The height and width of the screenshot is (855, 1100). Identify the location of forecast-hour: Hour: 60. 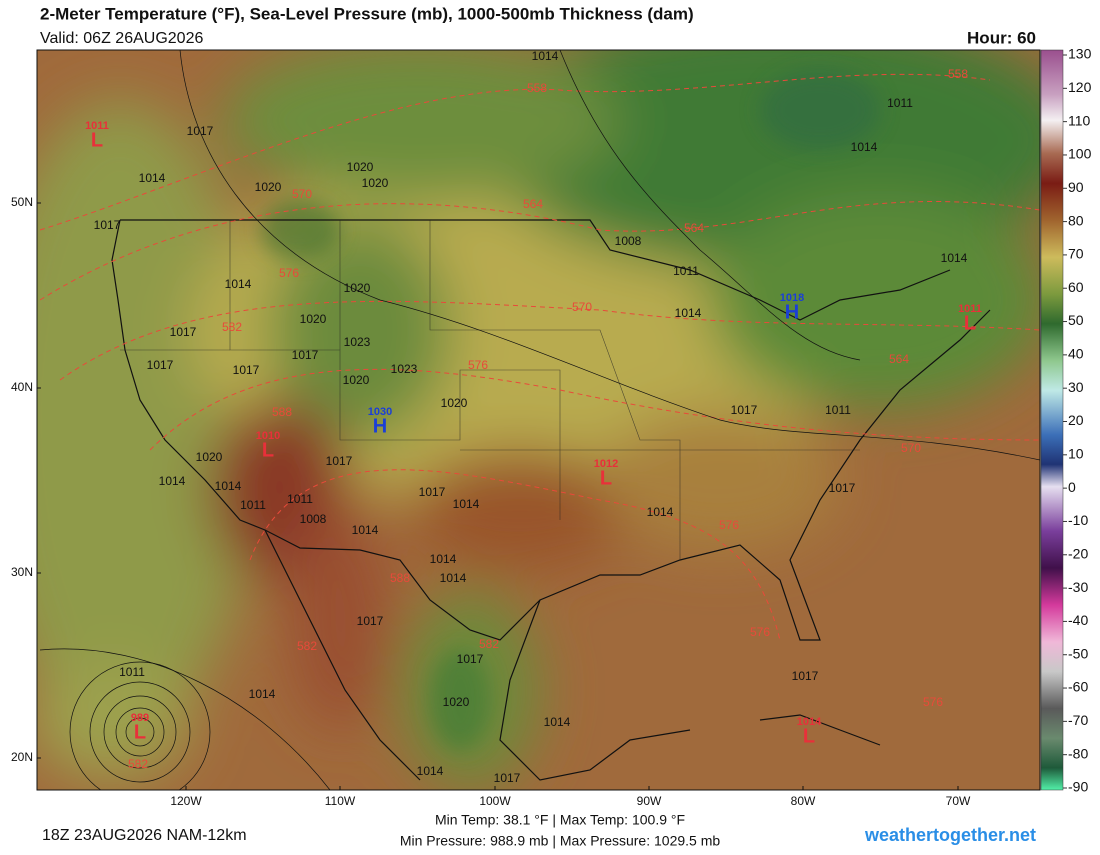
(1001, 37).